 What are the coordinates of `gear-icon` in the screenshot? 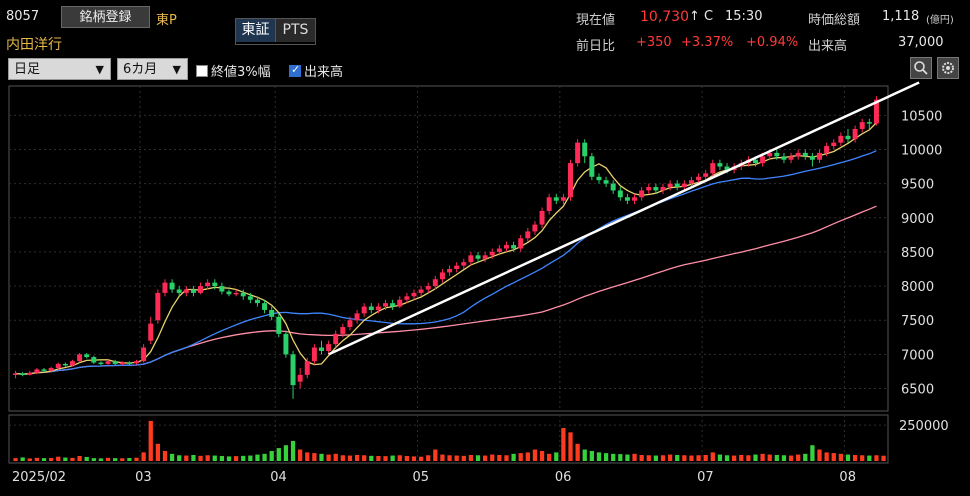 It's located at (948, 68).